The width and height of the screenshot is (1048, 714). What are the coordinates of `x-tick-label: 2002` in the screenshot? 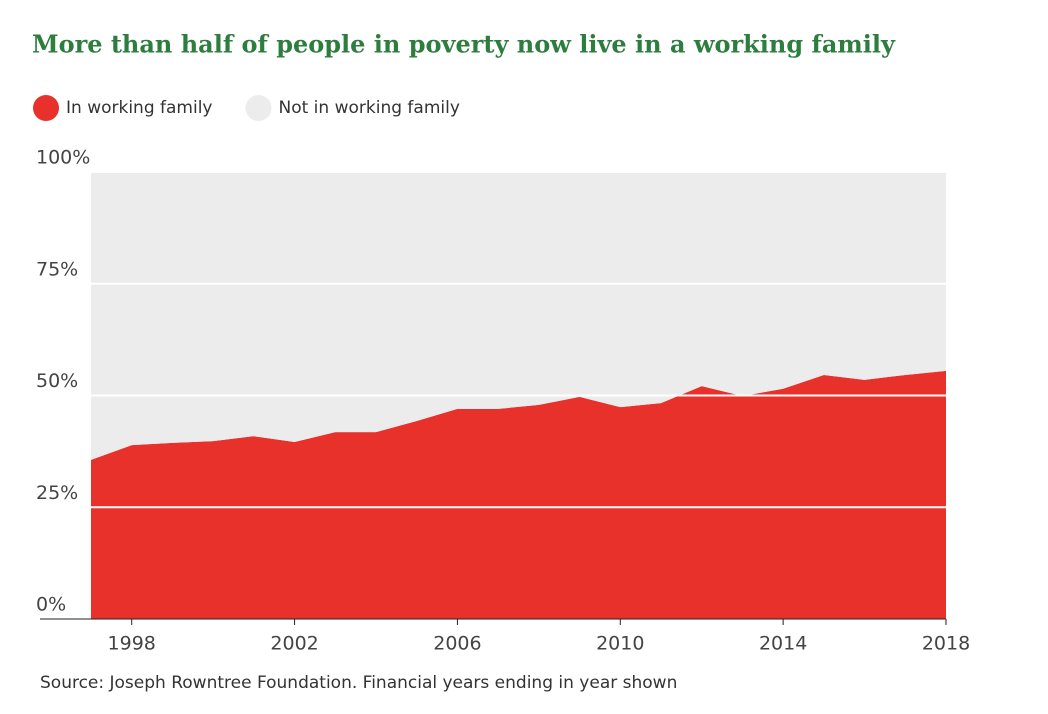 It's located at (294, 644).